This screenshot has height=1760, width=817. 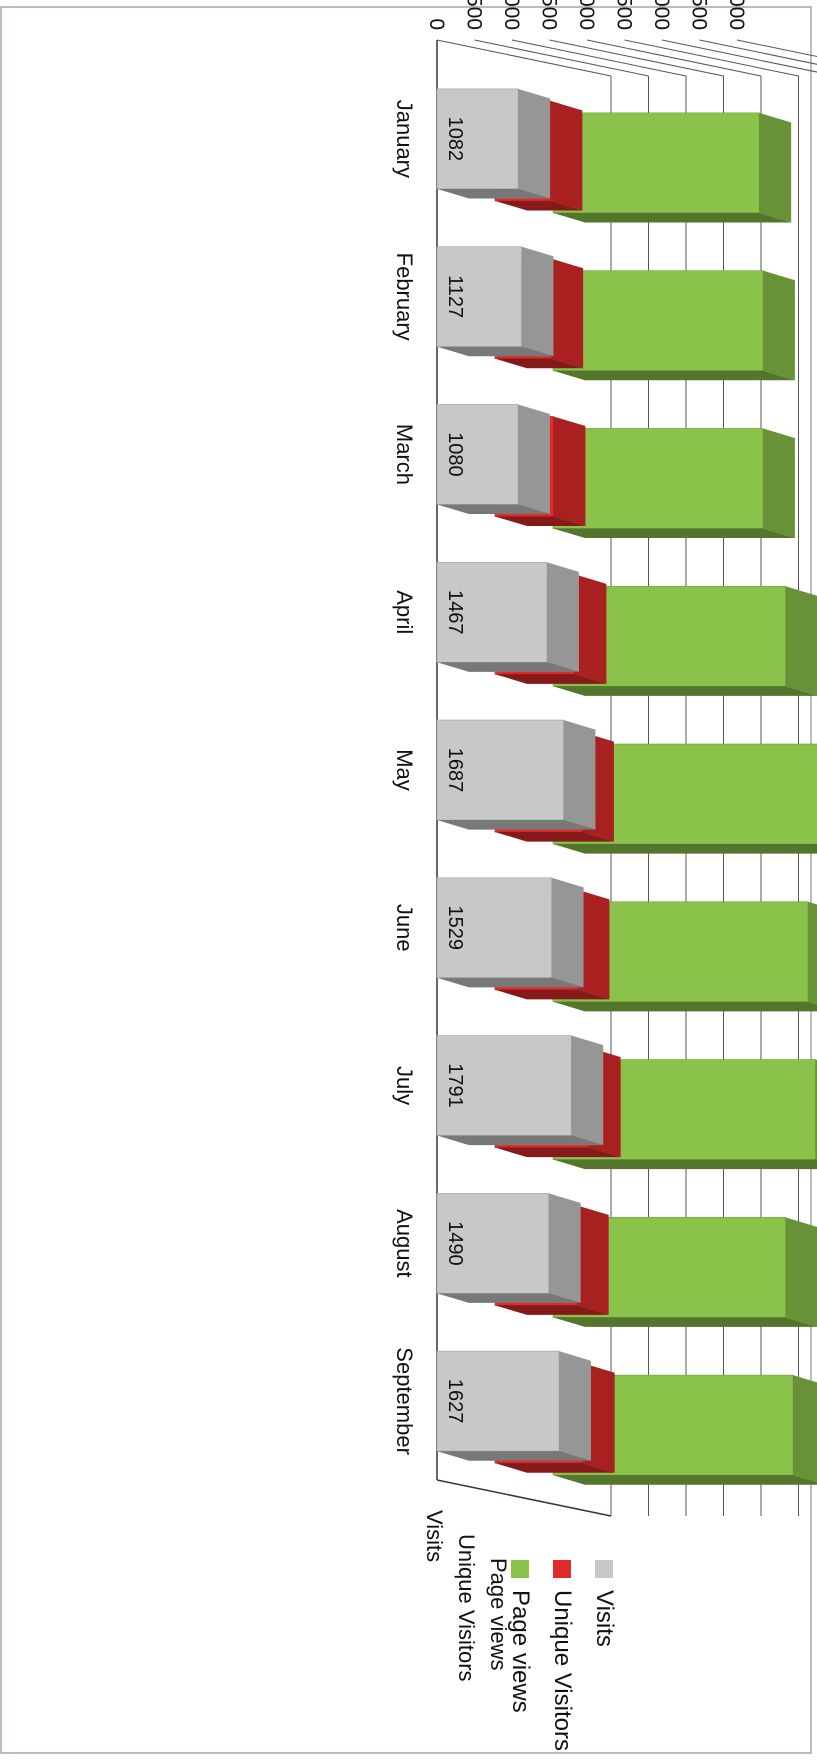 I want to click on series-axis-label: Unique Visitors, so click(x=466, y=1608).